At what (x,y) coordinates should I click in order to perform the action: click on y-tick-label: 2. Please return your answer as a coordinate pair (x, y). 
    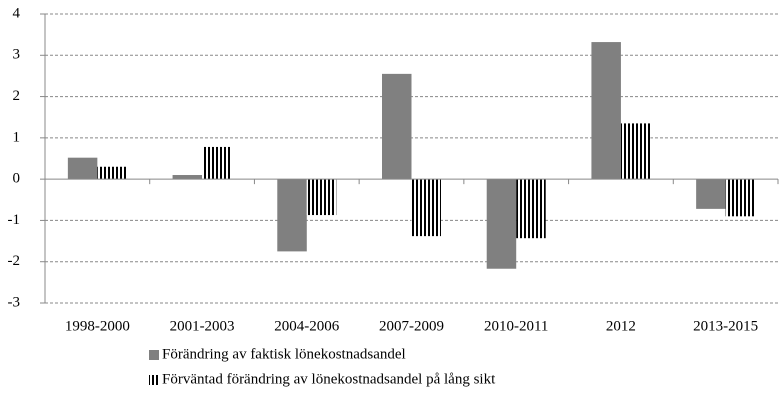
    Looking at the image, I should click on (17, 96).